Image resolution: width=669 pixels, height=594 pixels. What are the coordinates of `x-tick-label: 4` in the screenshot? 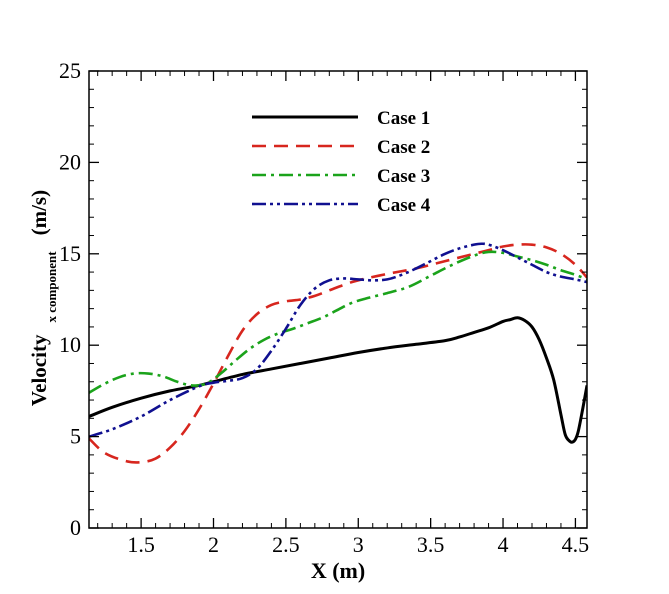 It's located at (503, 544).